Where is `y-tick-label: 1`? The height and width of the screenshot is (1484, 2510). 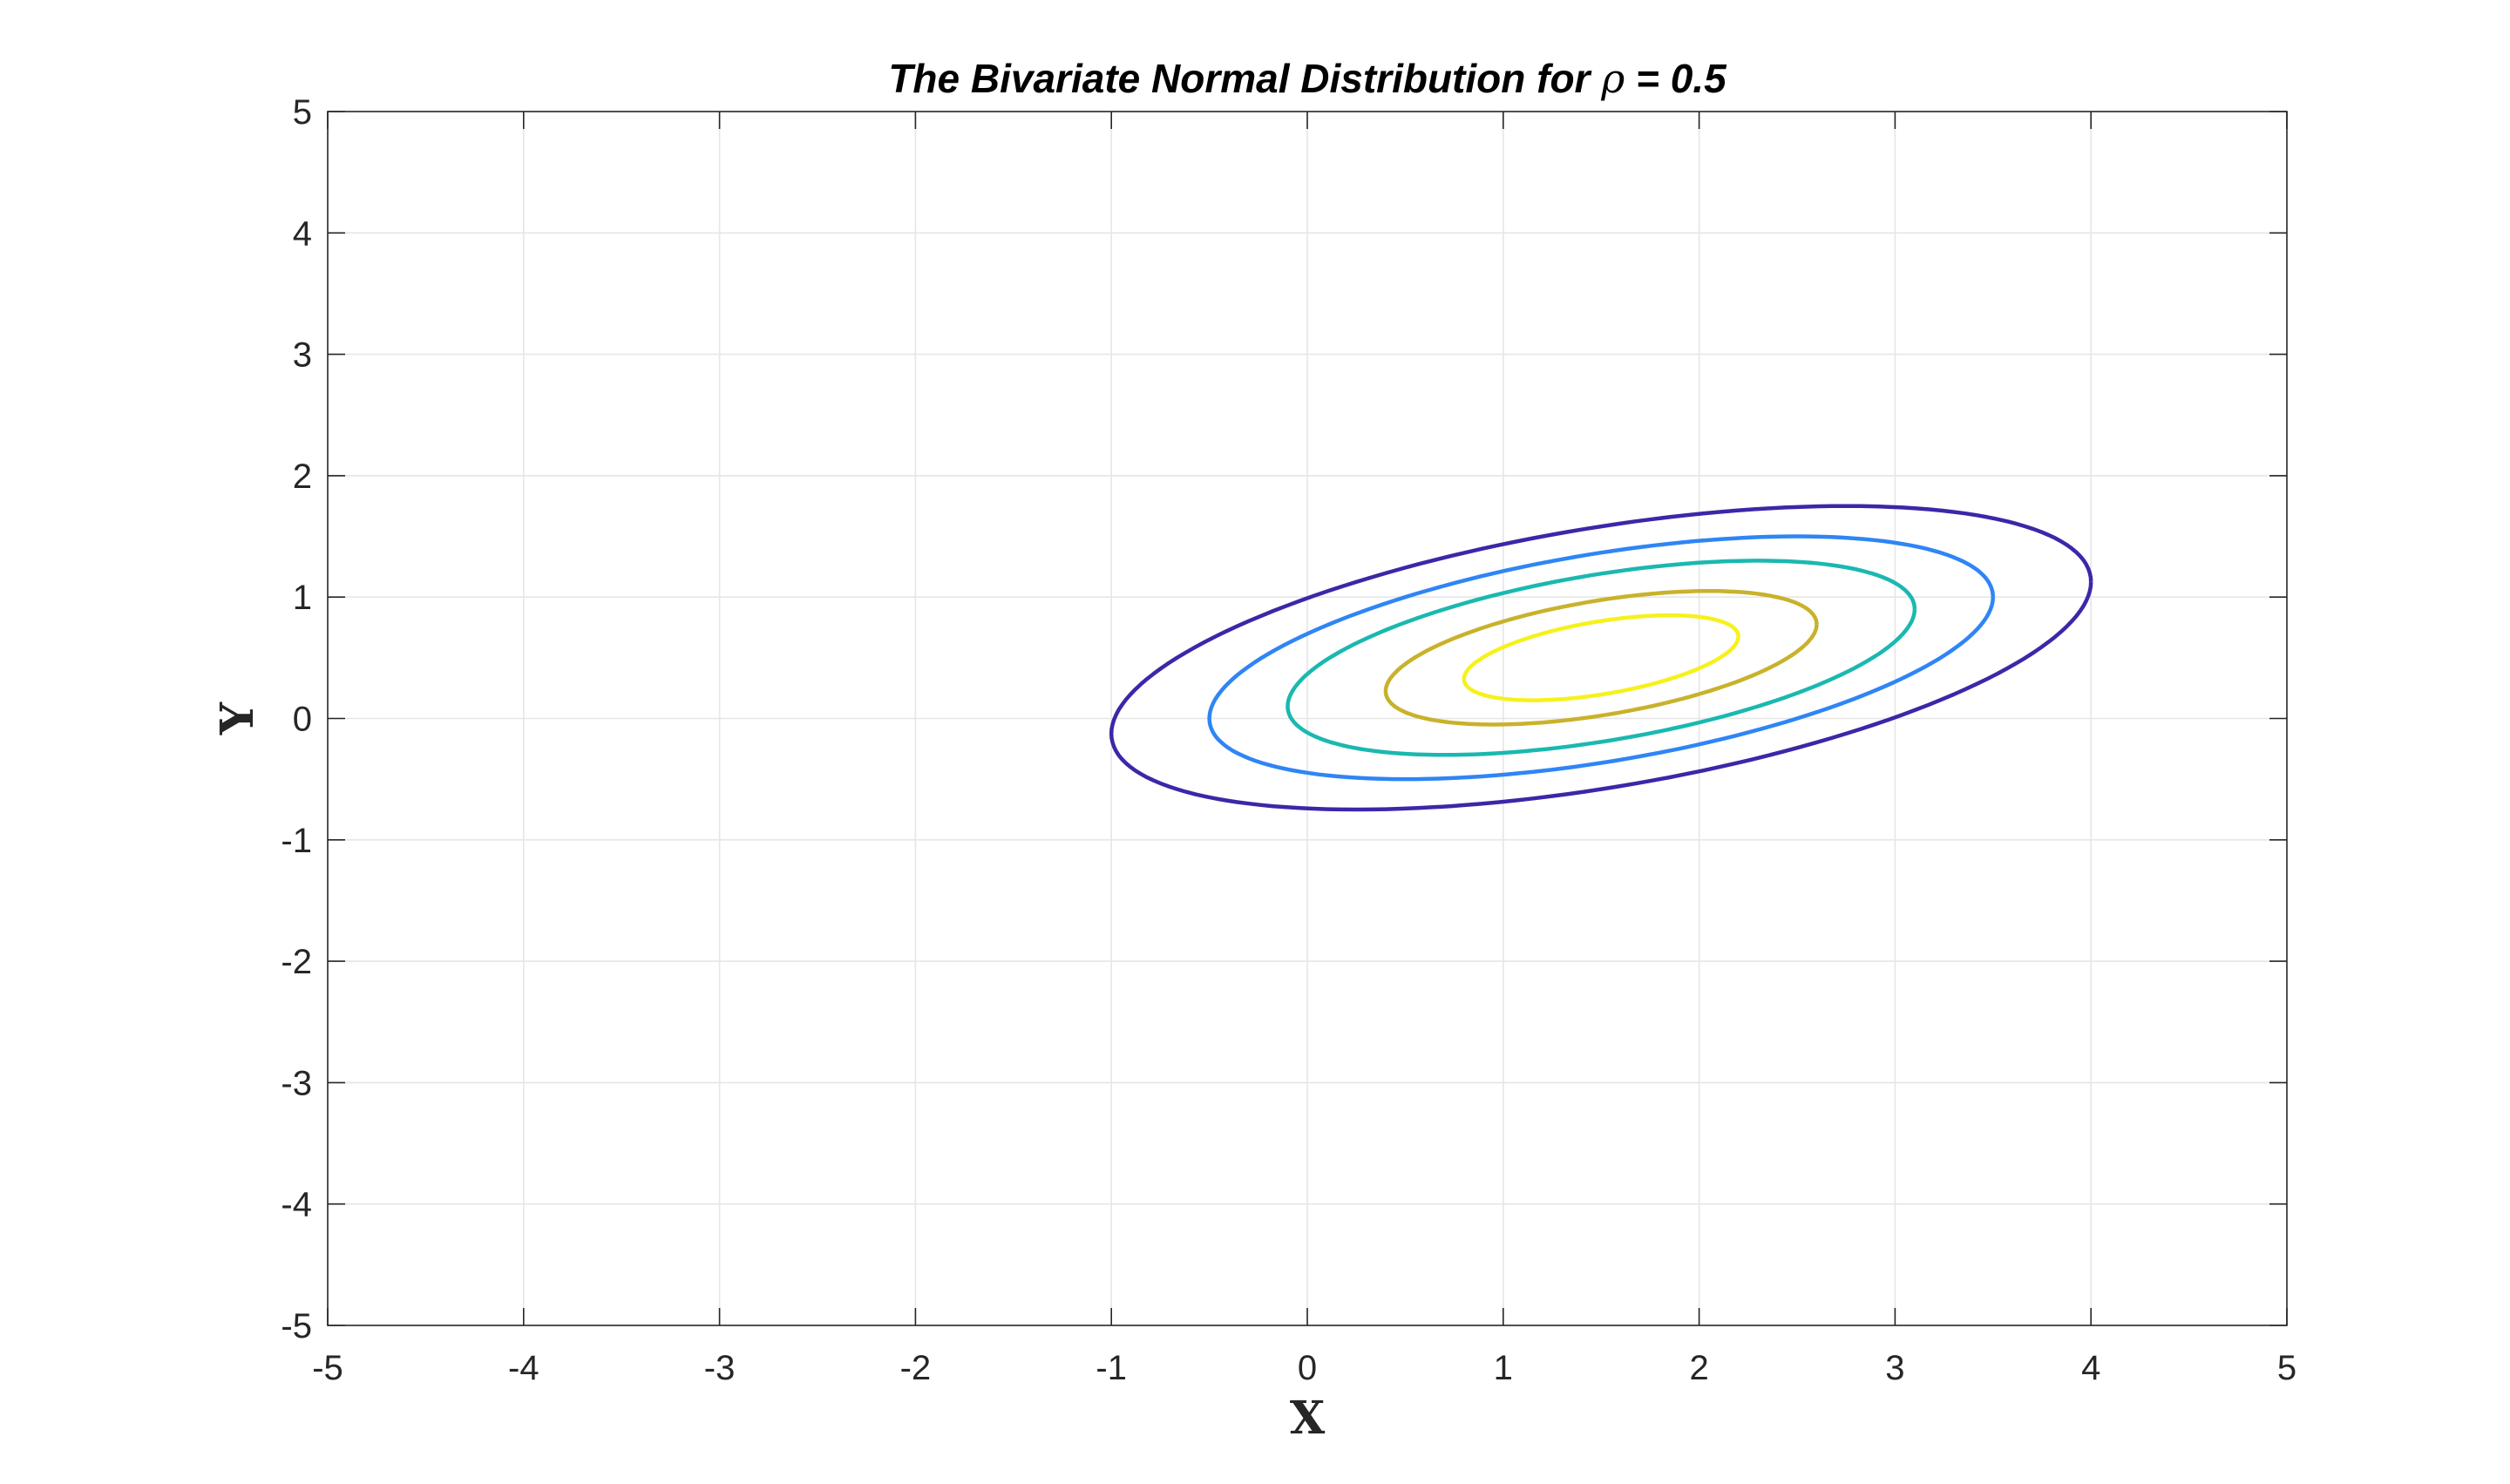
y-tick-label: 1 is located at coordinates (302, 598).